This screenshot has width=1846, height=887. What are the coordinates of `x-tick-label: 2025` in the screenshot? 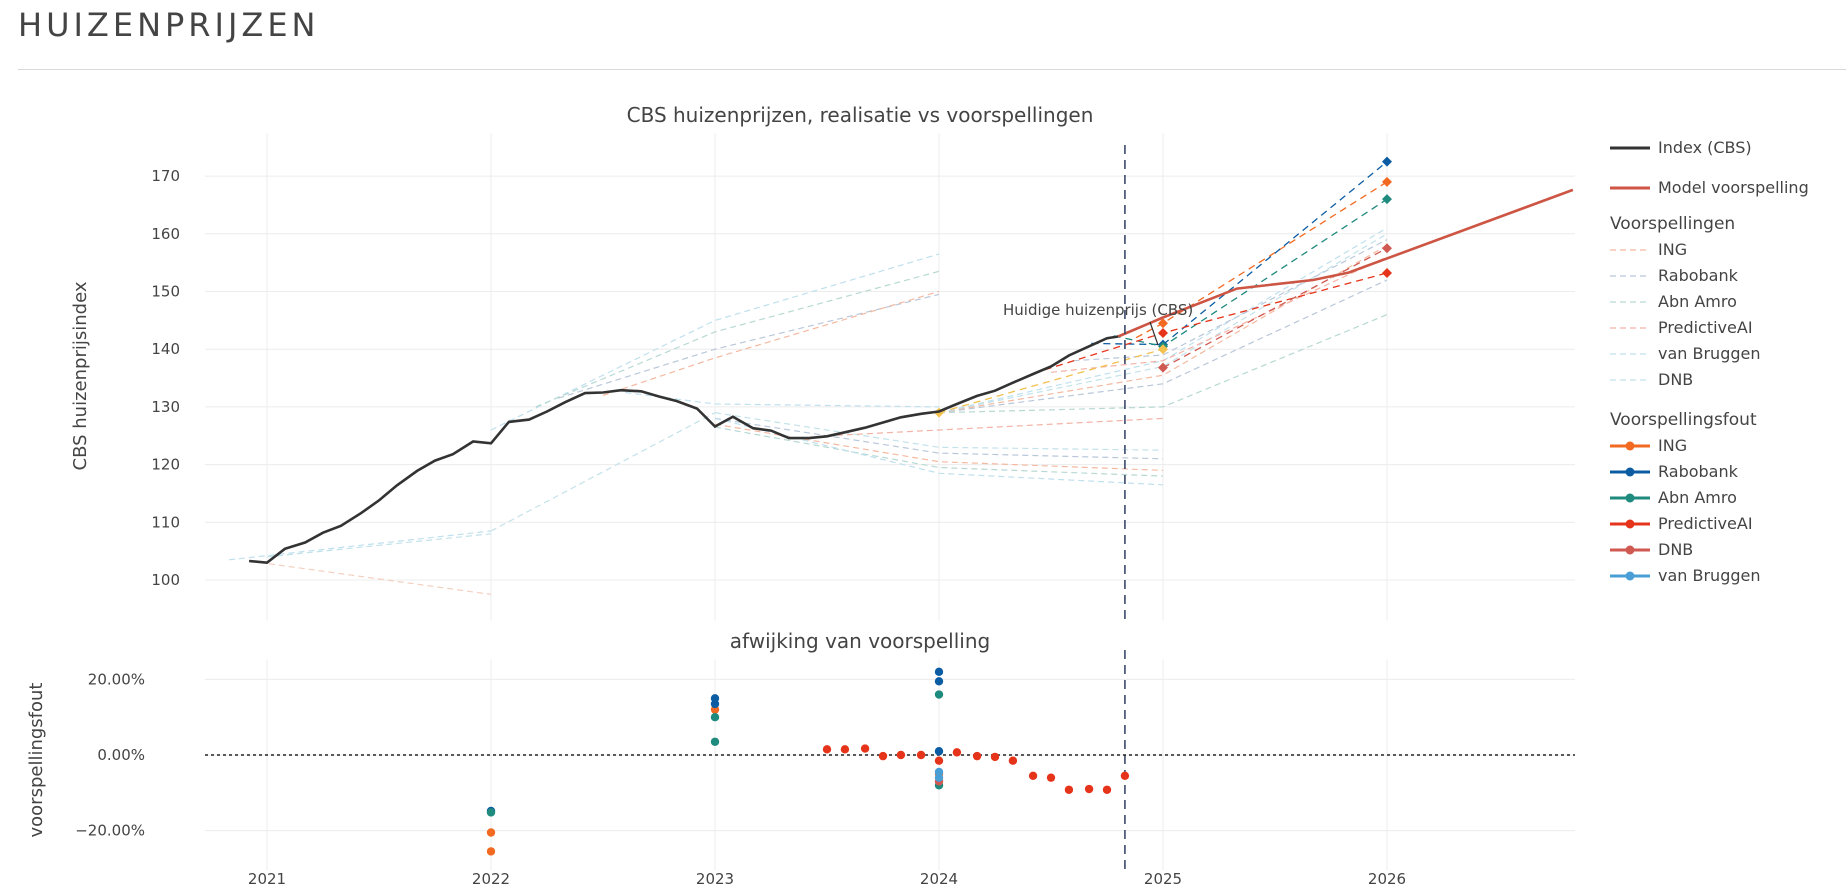 It's located at (1163, 878).